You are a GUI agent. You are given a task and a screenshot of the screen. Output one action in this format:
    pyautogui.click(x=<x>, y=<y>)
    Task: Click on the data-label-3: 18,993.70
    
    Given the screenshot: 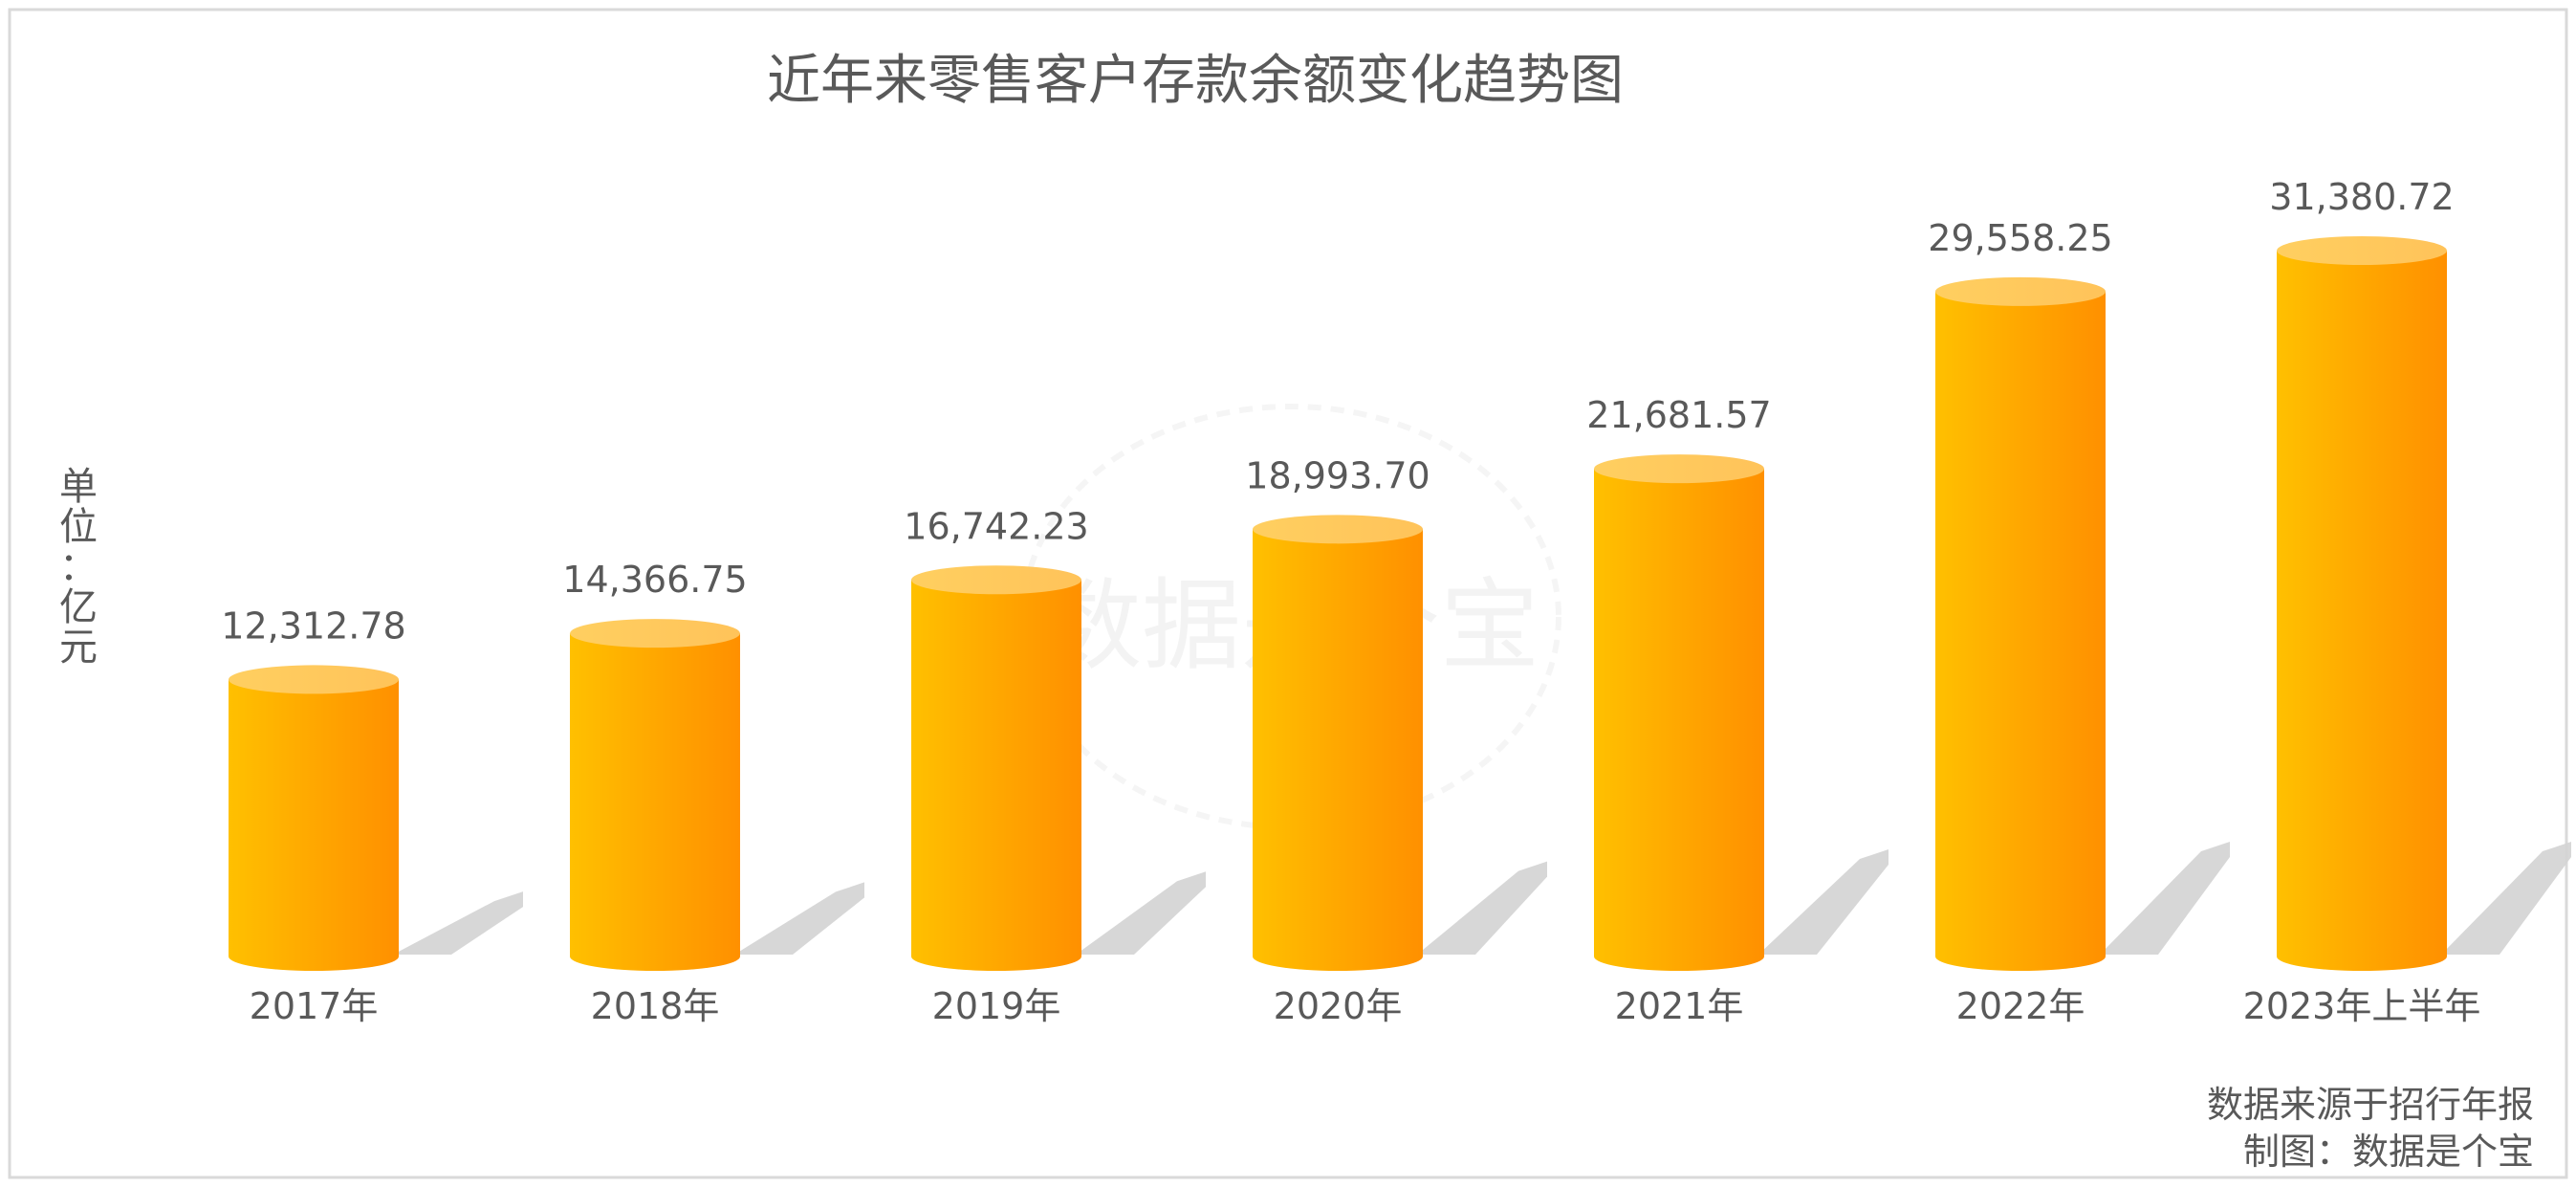 What is the action you would take?
    pyautogui.click(x=1337, y=475)
    